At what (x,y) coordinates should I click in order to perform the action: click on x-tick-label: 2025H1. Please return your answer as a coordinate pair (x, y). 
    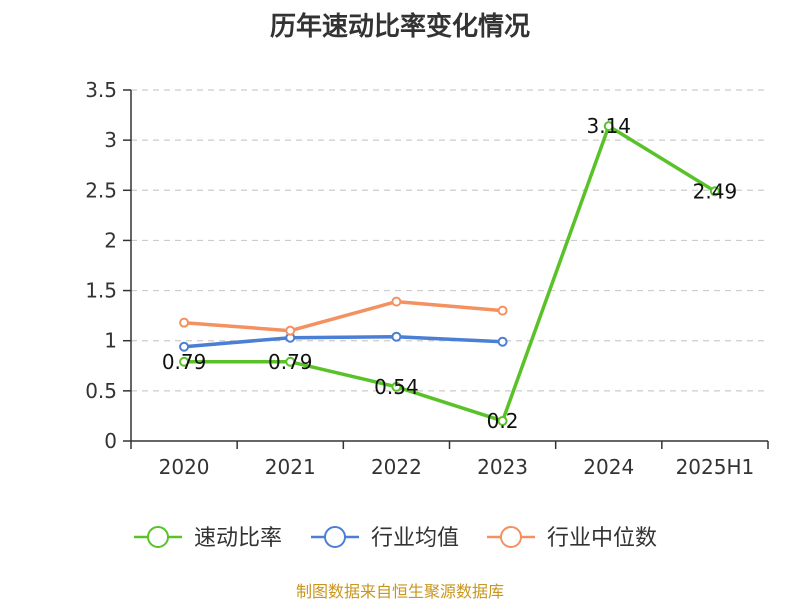
    Looking at the image, I should click on (715, 467).